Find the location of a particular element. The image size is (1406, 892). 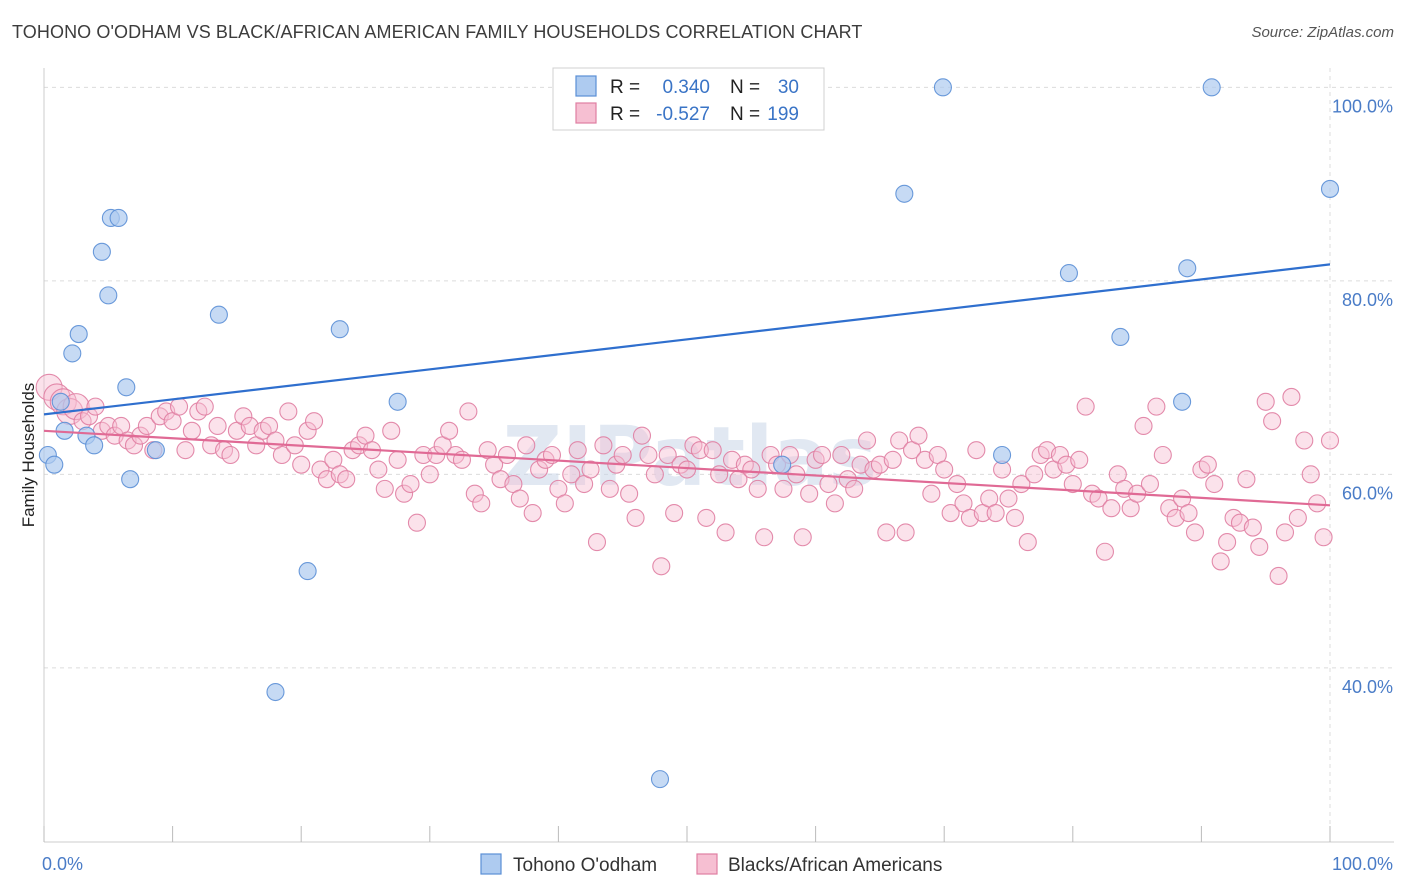

legend-n-label-2: N = is located at coordinates (745, 114).